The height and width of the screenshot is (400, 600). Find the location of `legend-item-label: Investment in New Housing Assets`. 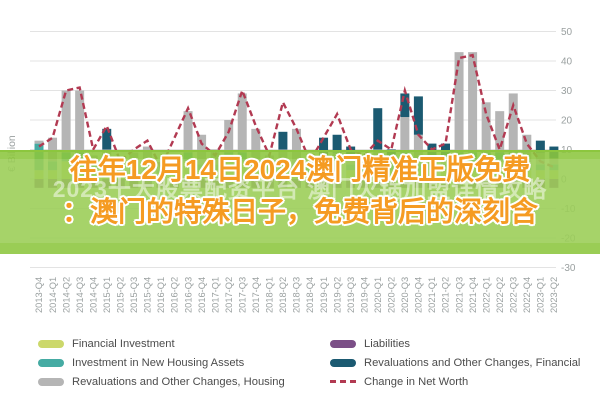

legend-item-label: Investment in New Housing Assets is located at coordinates (158, 362).